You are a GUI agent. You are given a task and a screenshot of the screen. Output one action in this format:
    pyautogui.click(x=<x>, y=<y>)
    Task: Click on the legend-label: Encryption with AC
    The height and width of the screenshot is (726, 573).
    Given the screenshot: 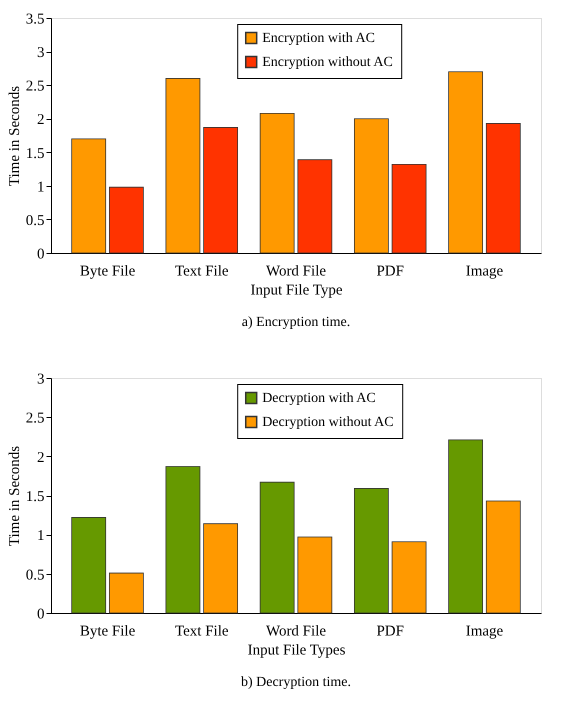 What is the action you would take?
    pyautogui.click(x=318, y=38)
    